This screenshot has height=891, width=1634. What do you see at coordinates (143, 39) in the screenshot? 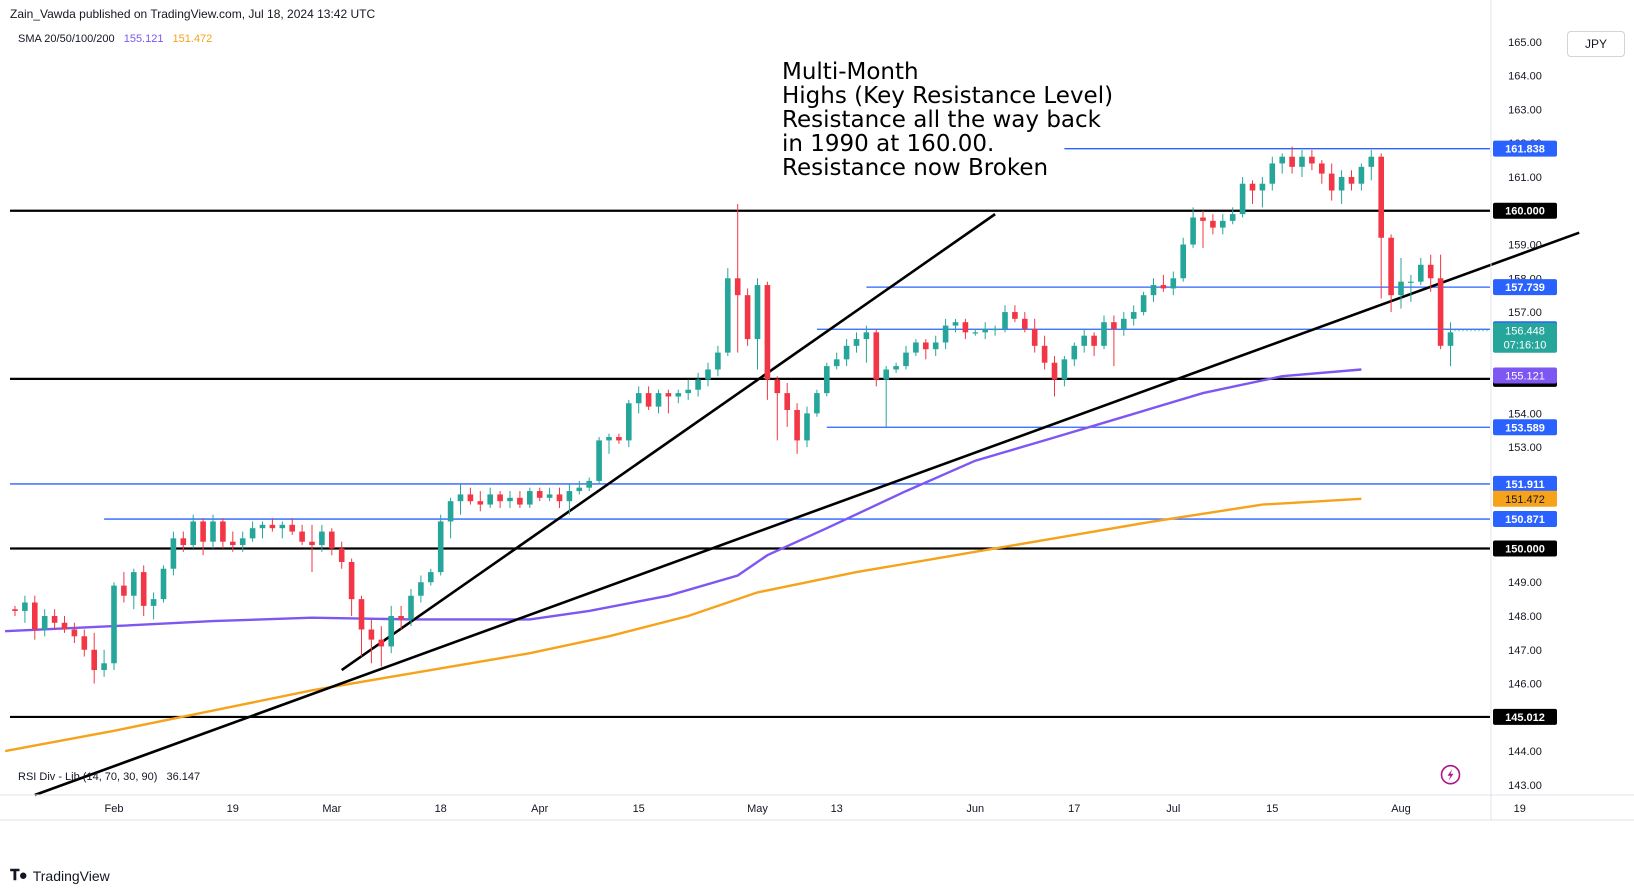
I see `sma-legend-value-100: 155.121` at bounding box center [143, 39].